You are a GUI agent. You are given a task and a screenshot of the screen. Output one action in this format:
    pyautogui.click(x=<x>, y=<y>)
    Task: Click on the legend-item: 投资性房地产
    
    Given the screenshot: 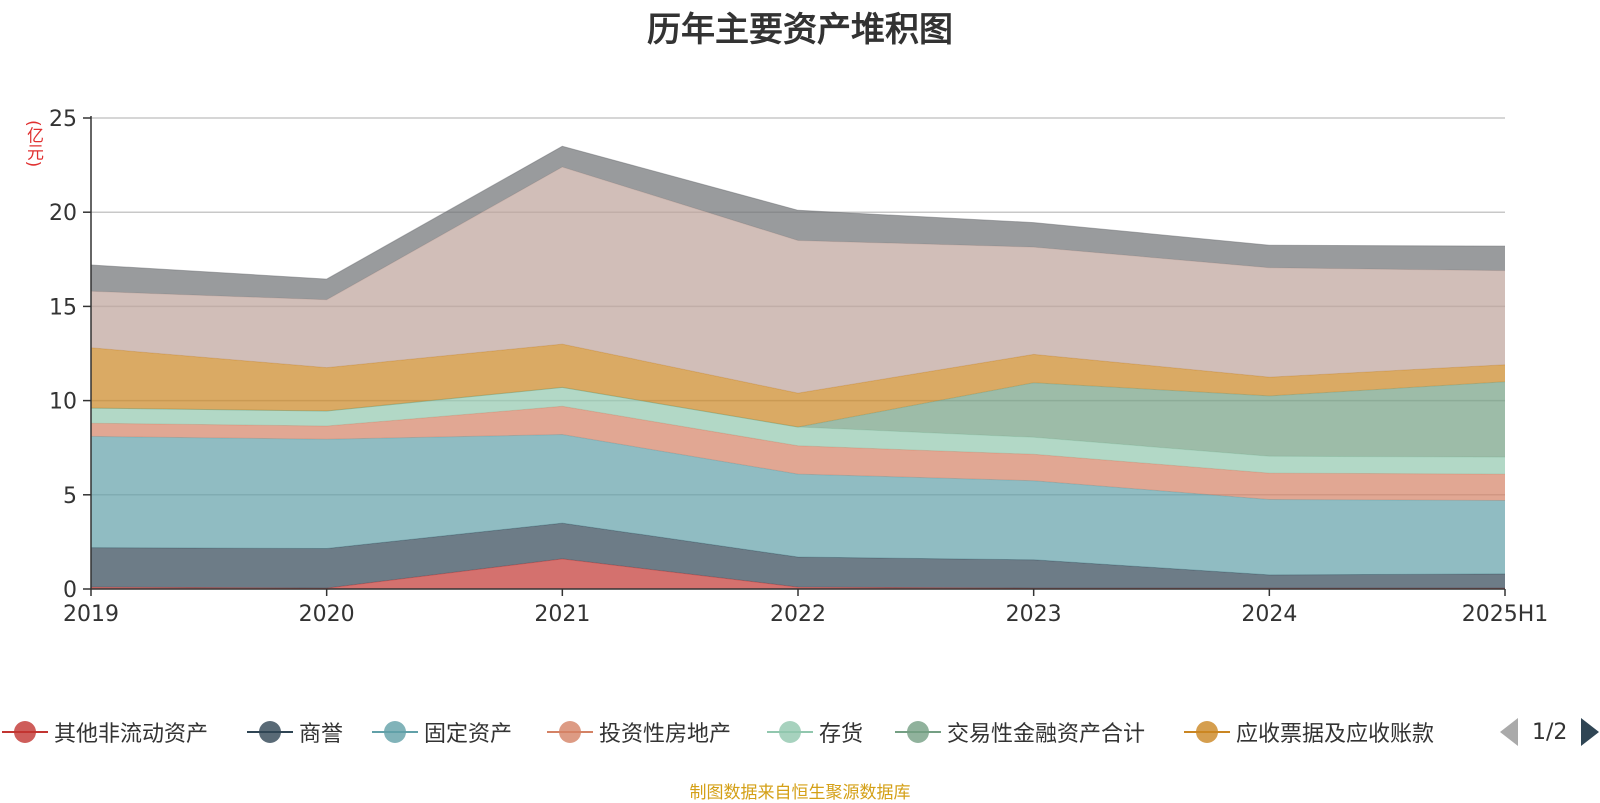 What is the action you would take?
    pyautogui.click(x=638, y=732)
    